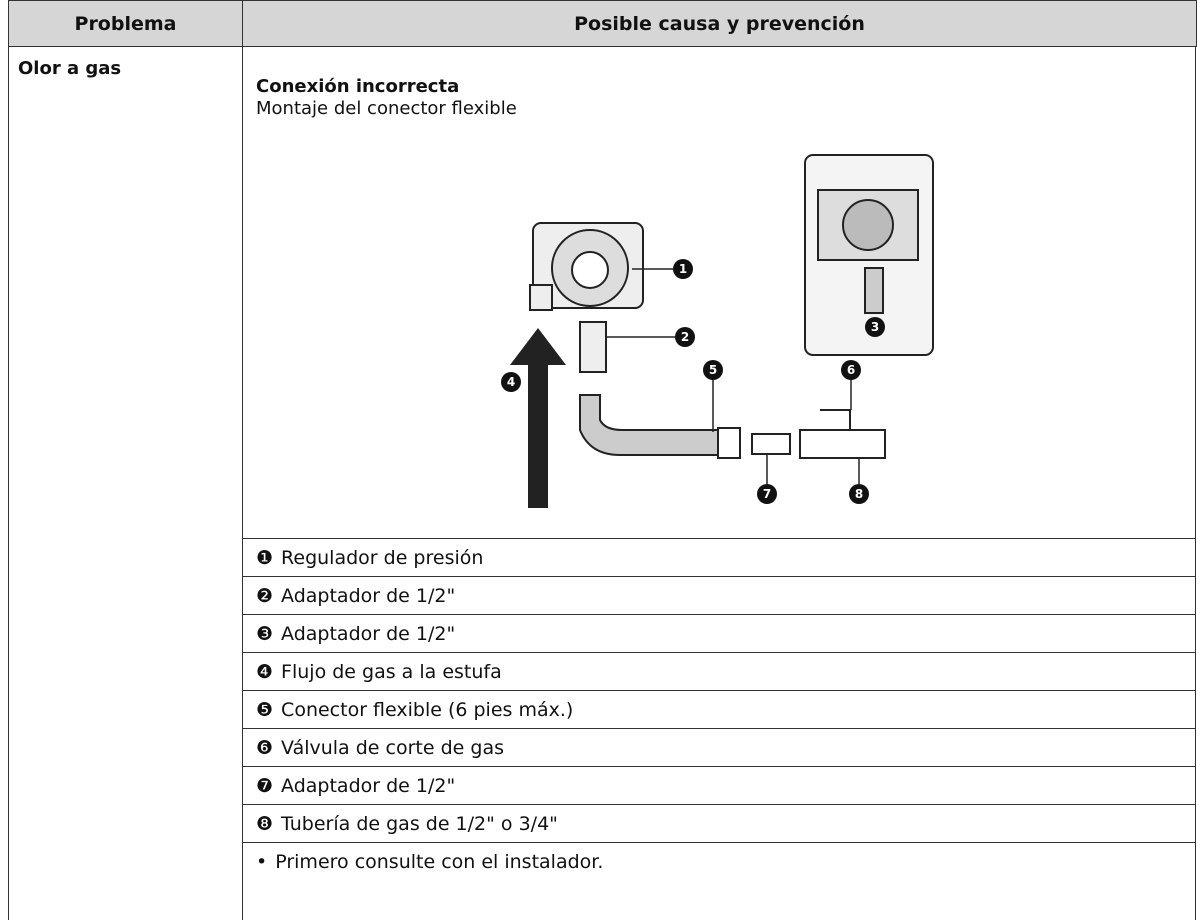 This screenshot has height=920, width=1197. I want to click on legend-text: Válvula de corte de gas, so click(392, 748).